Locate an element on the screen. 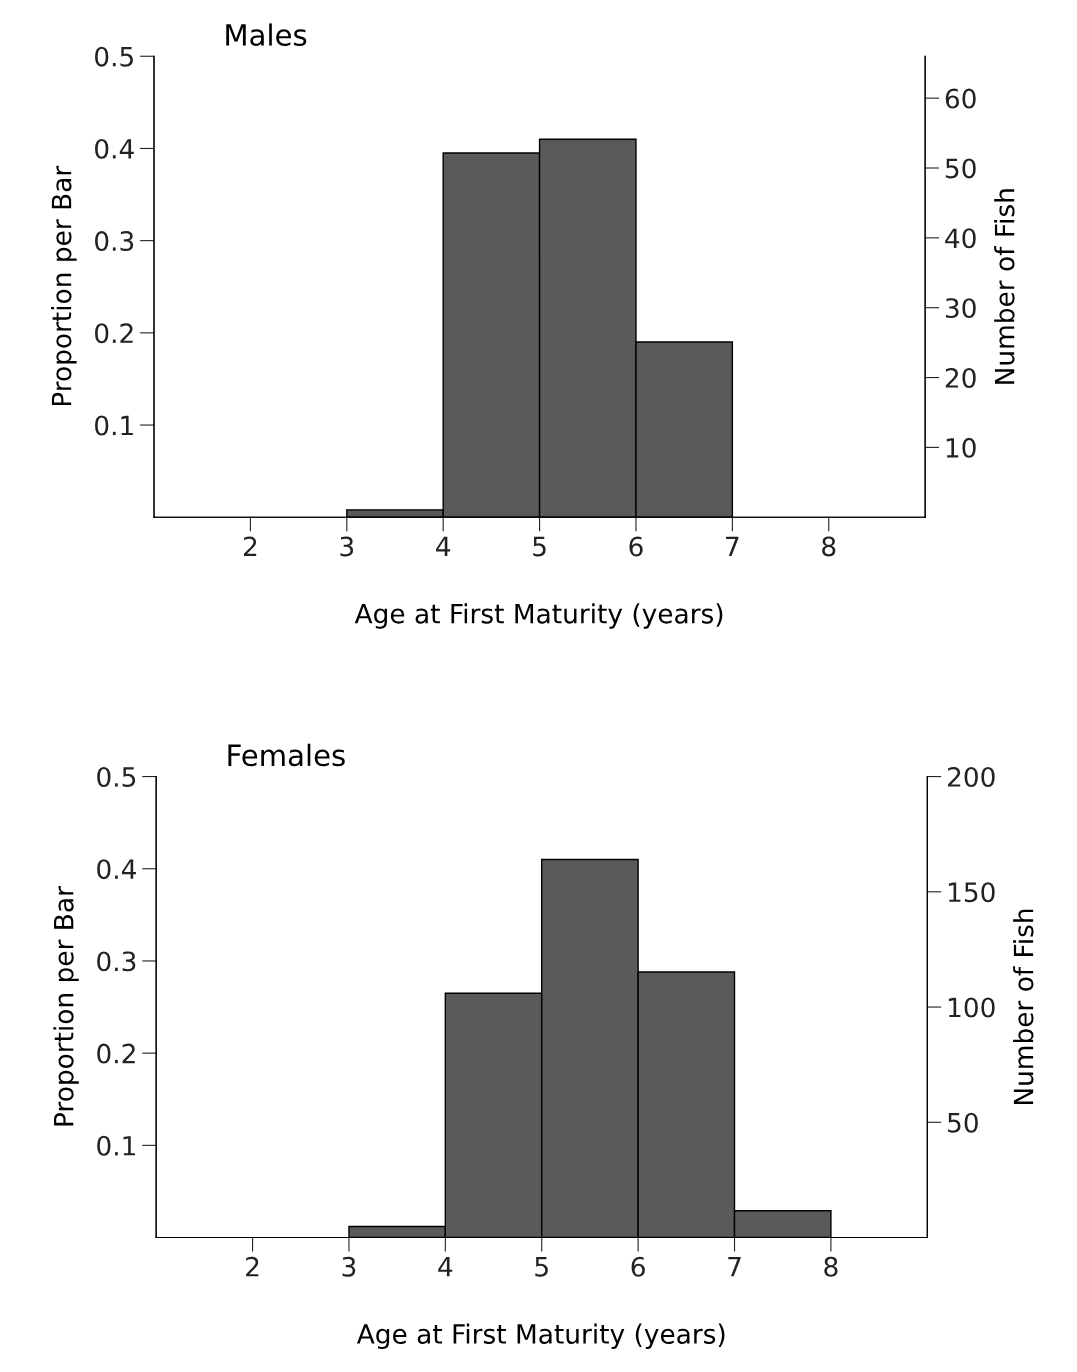 The image size is (1077, 1372). y2-tick-label: 60 is located at coordinates (960, 98).